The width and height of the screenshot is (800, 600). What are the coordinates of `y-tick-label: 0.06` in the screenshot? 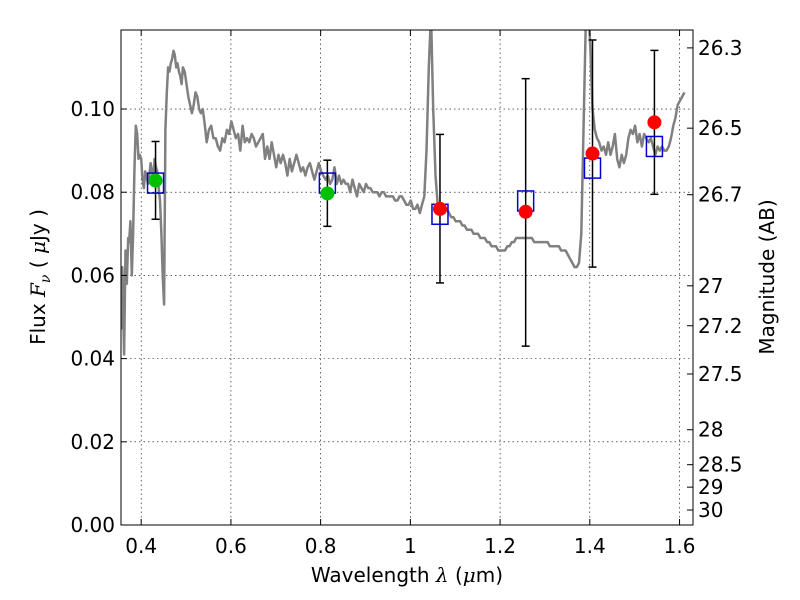 It's located at (92, 275).